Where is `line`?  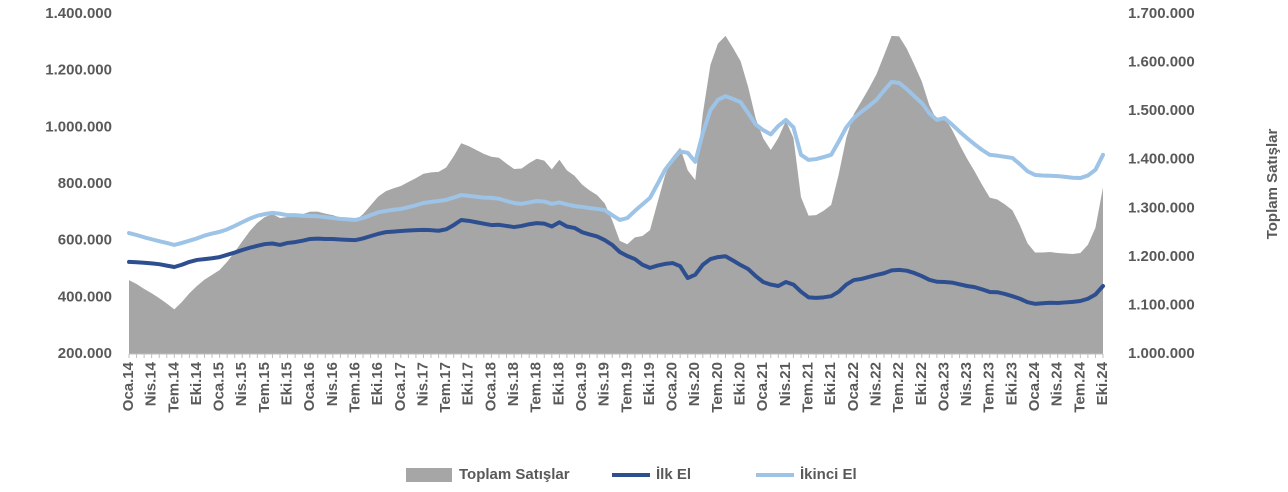
line is located at coordinates (616, 261).